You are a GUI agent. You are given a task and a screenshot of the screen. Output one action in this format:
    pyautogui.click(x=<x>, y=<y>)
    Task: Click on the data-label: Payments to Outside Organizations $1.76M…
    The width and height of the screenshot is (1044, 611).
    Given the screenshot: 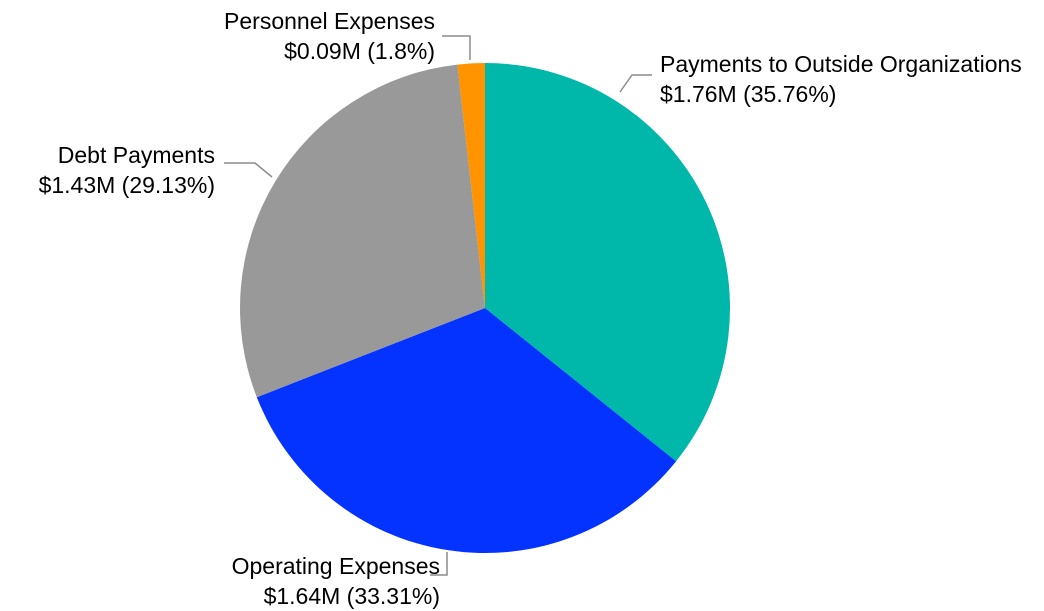 What is the action you would take?
    pyautogui.click(x=845, y=79)
    